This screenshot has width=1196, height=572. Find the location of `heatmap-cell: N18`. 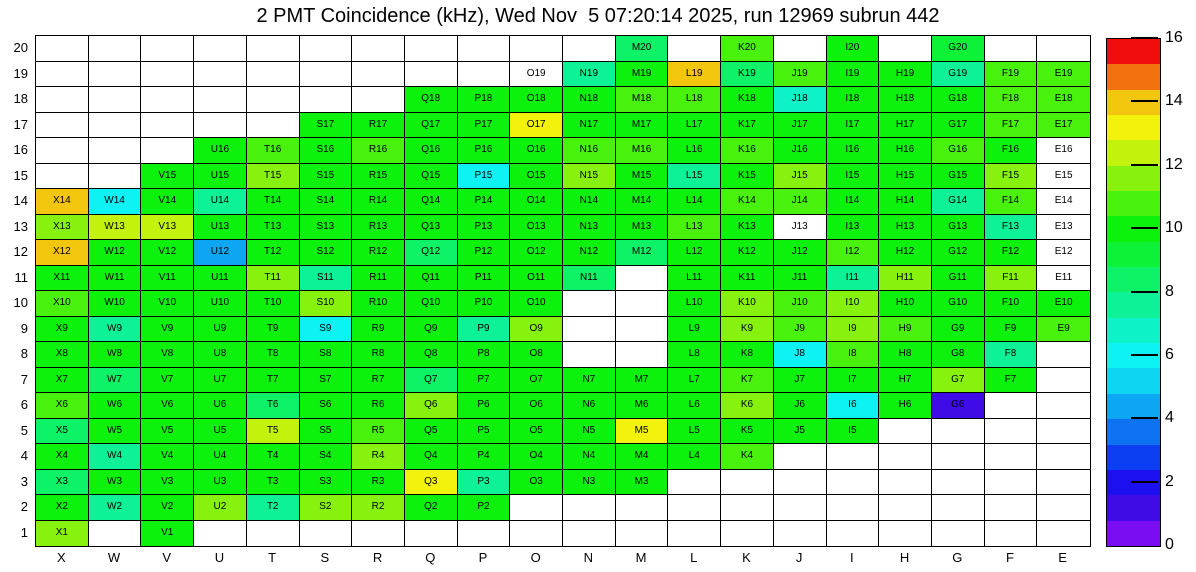

heatmap-cell: N18 is located at coordinates (589, 100).